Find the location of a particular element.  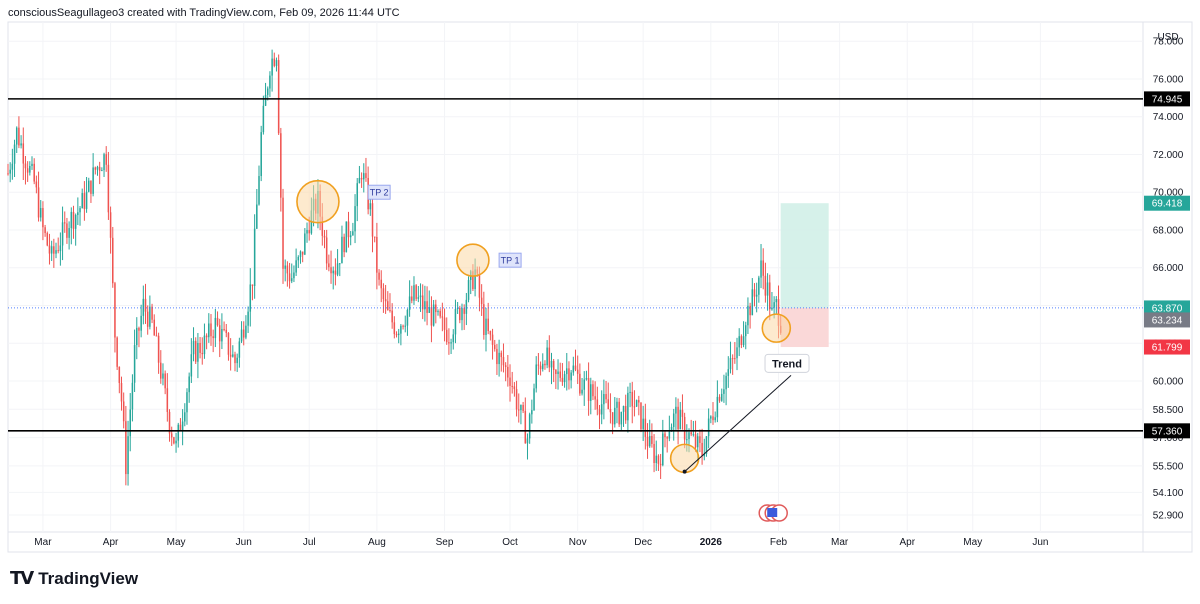

x-tick-label: Apr is located at coordinates (907, 542).